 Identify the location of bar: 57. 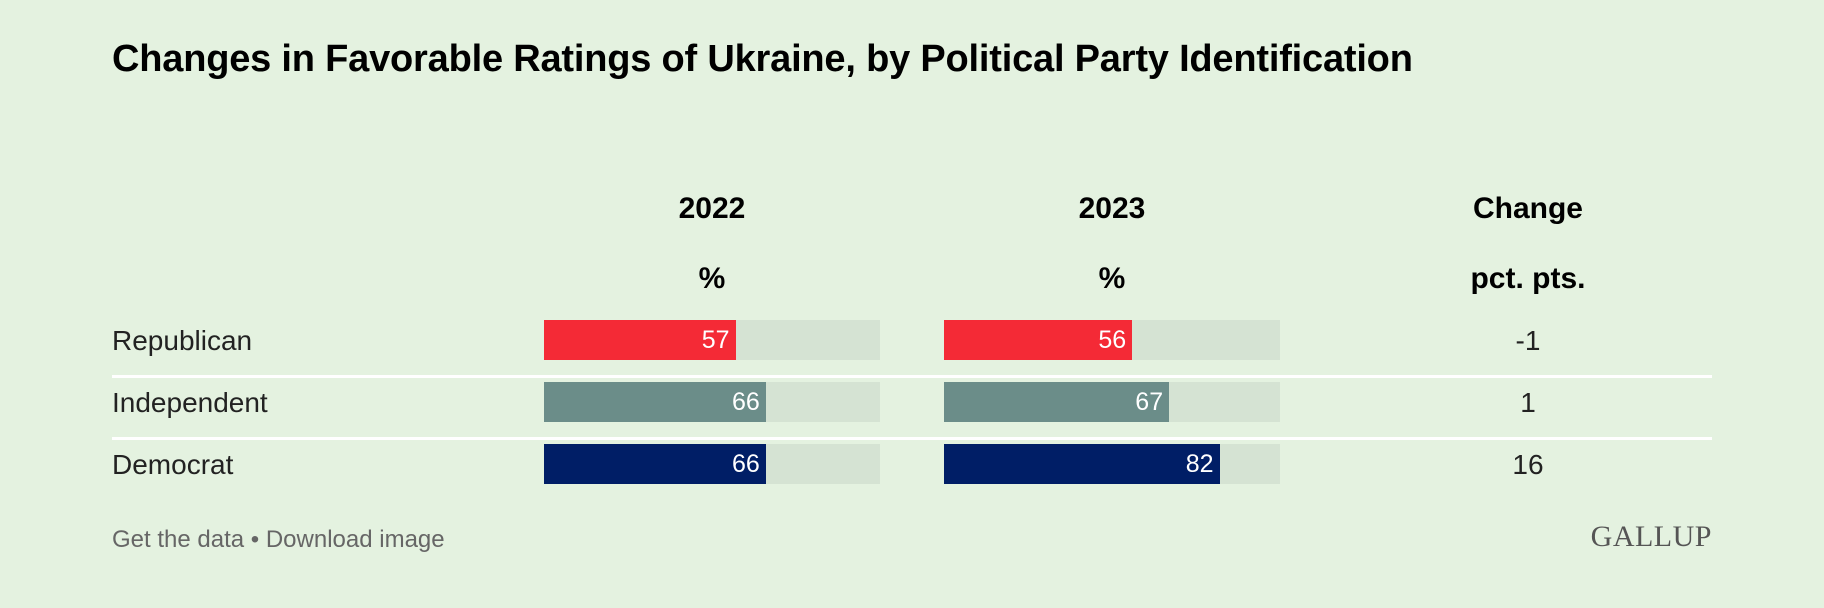
(640, 340).